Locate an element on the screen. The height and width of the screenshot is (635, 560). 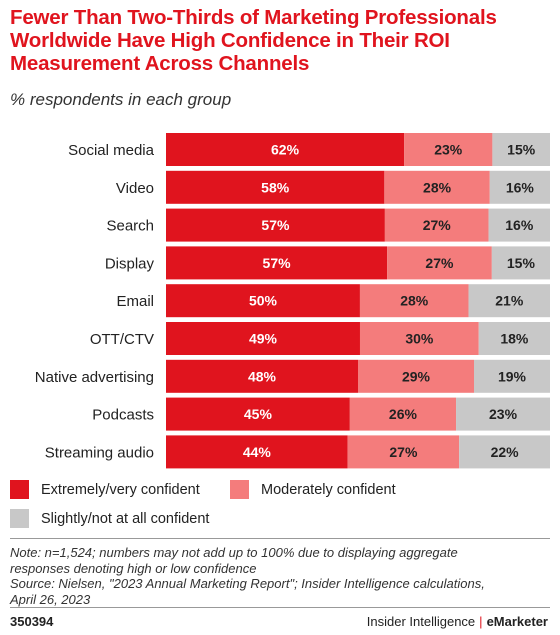
data-label-video-slightly-not-at-all-confident: 16% is located at coordinates (520, 187).